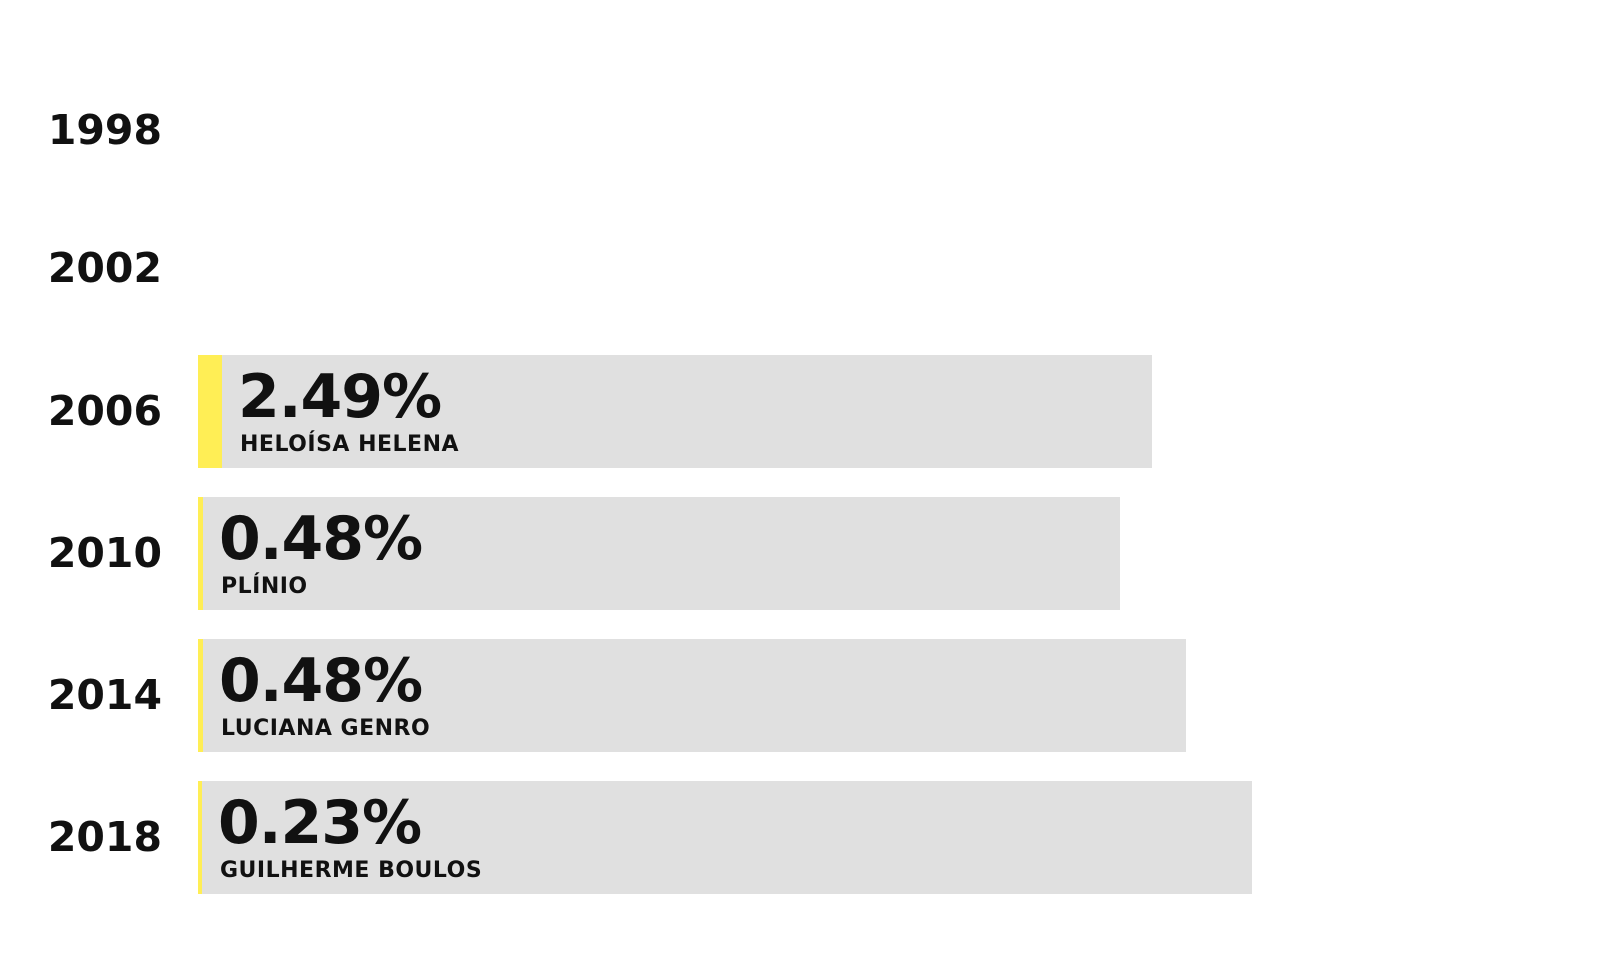  What do you see at coordinates (659, 553) in the screenshot?
I see `bar: 0.48% PLÍNIO` at bounding box center [659, 553].